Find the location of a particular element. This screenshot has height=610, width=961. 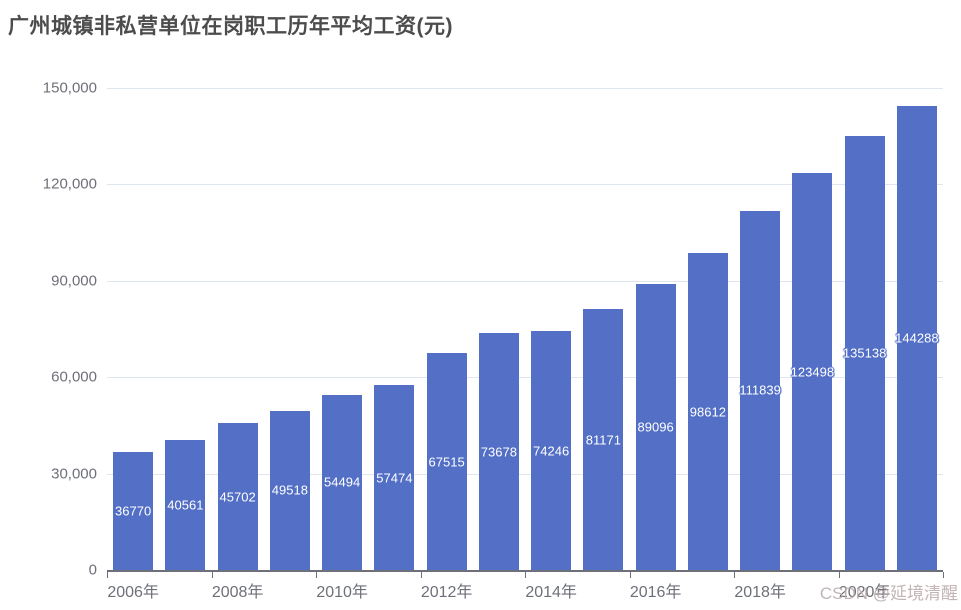

bar-value-label: 135138 is located at coordinates (864, 353).